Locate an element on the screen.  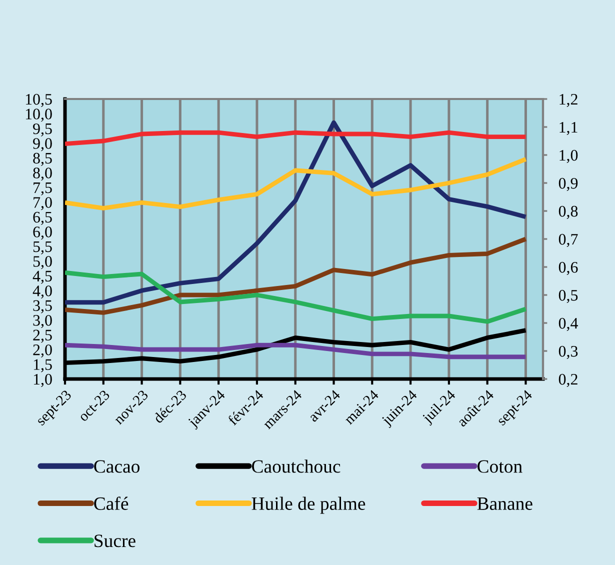
y-tick-label: 8,0 is located at coordinates (42, 174).